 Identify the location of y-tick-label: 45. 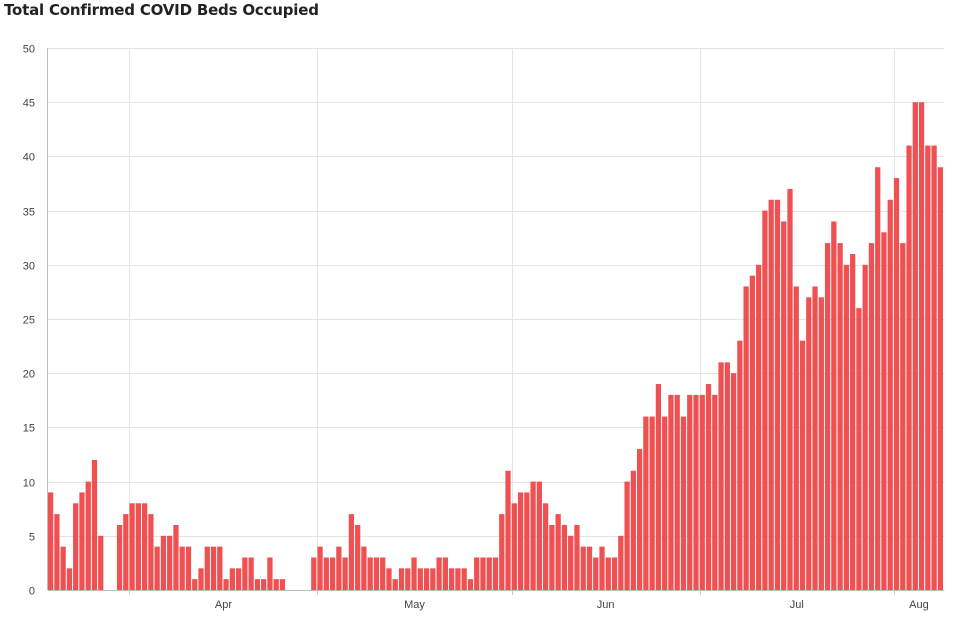
(29, 104).